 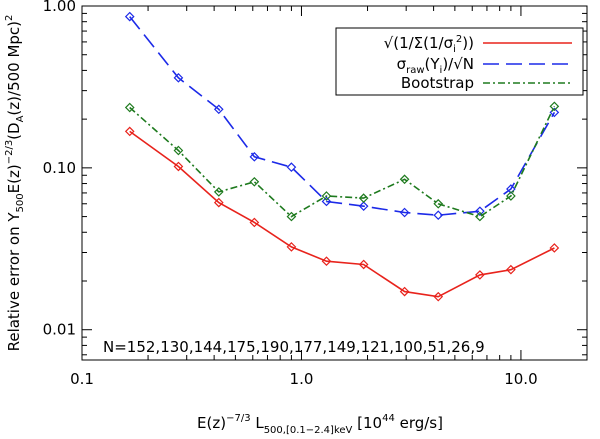 I want to click on legend-box, so click(x=459, y=61).